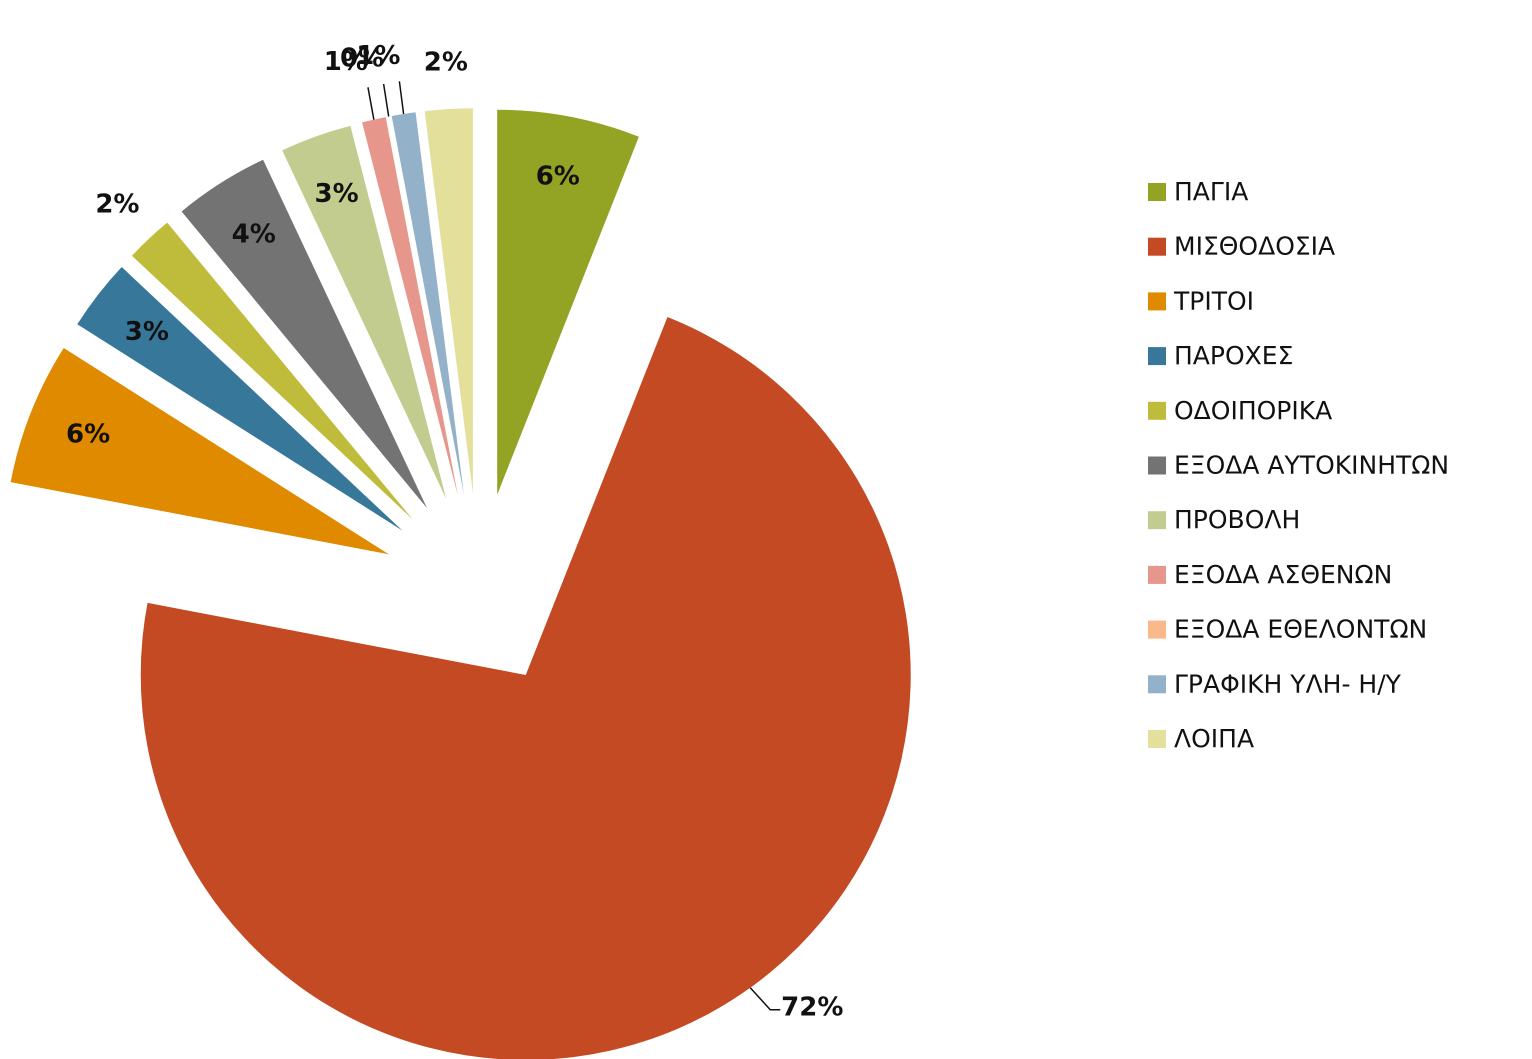 The width and height of the screenshot is (1532, 1059). Describe the element at coordinates (1211, 191) in the screenshot. I see `legend-label: ΠΑΓΙΑ` at that location.